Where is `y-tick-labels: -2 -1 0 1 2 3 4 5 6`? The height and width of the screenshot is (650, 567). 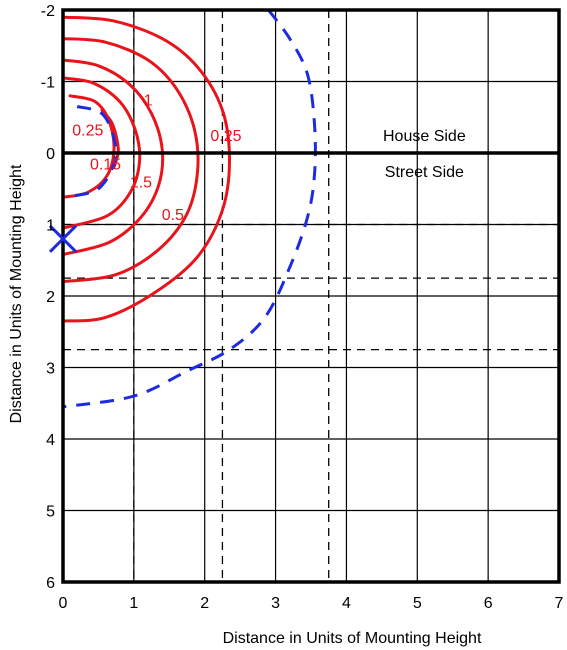
y-tick-labels: -2 -1 0 1 2 3 4 5 6 is located at coordinates (48, 297).